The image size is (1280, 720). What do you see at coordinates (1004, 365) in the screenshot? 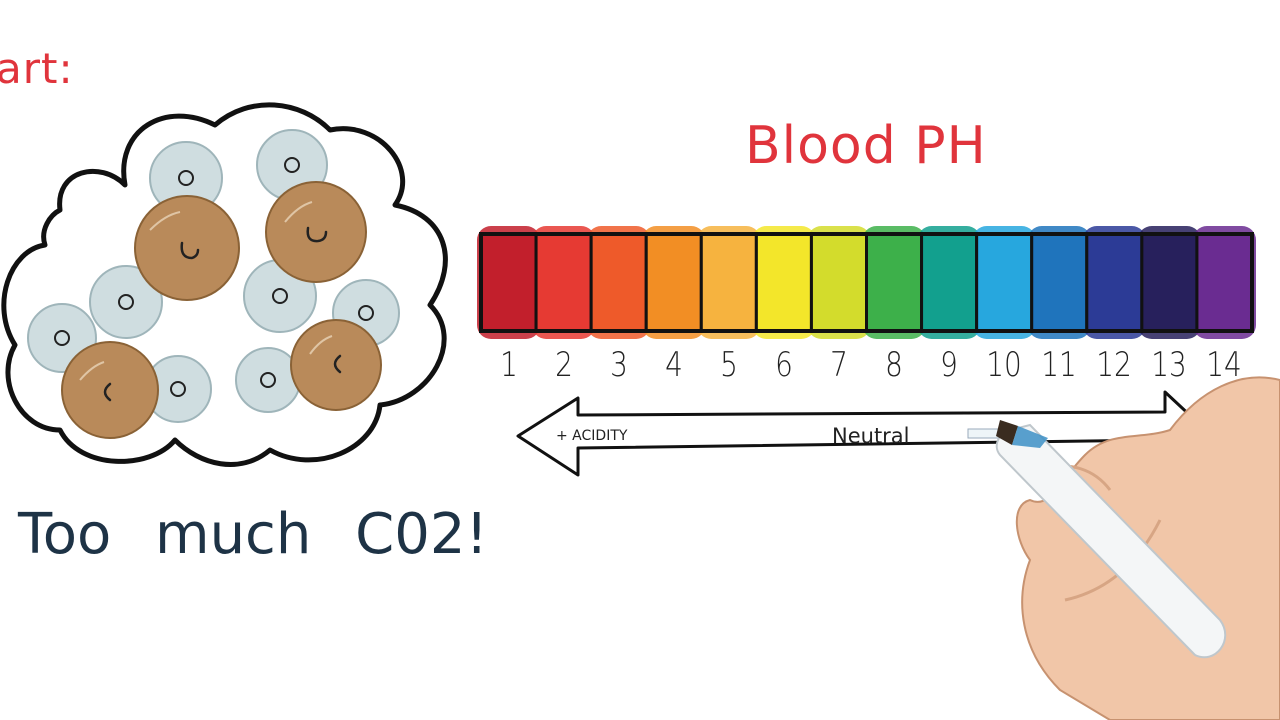
I see `ph-number-10: 10` at bounding box center [1004, 365].